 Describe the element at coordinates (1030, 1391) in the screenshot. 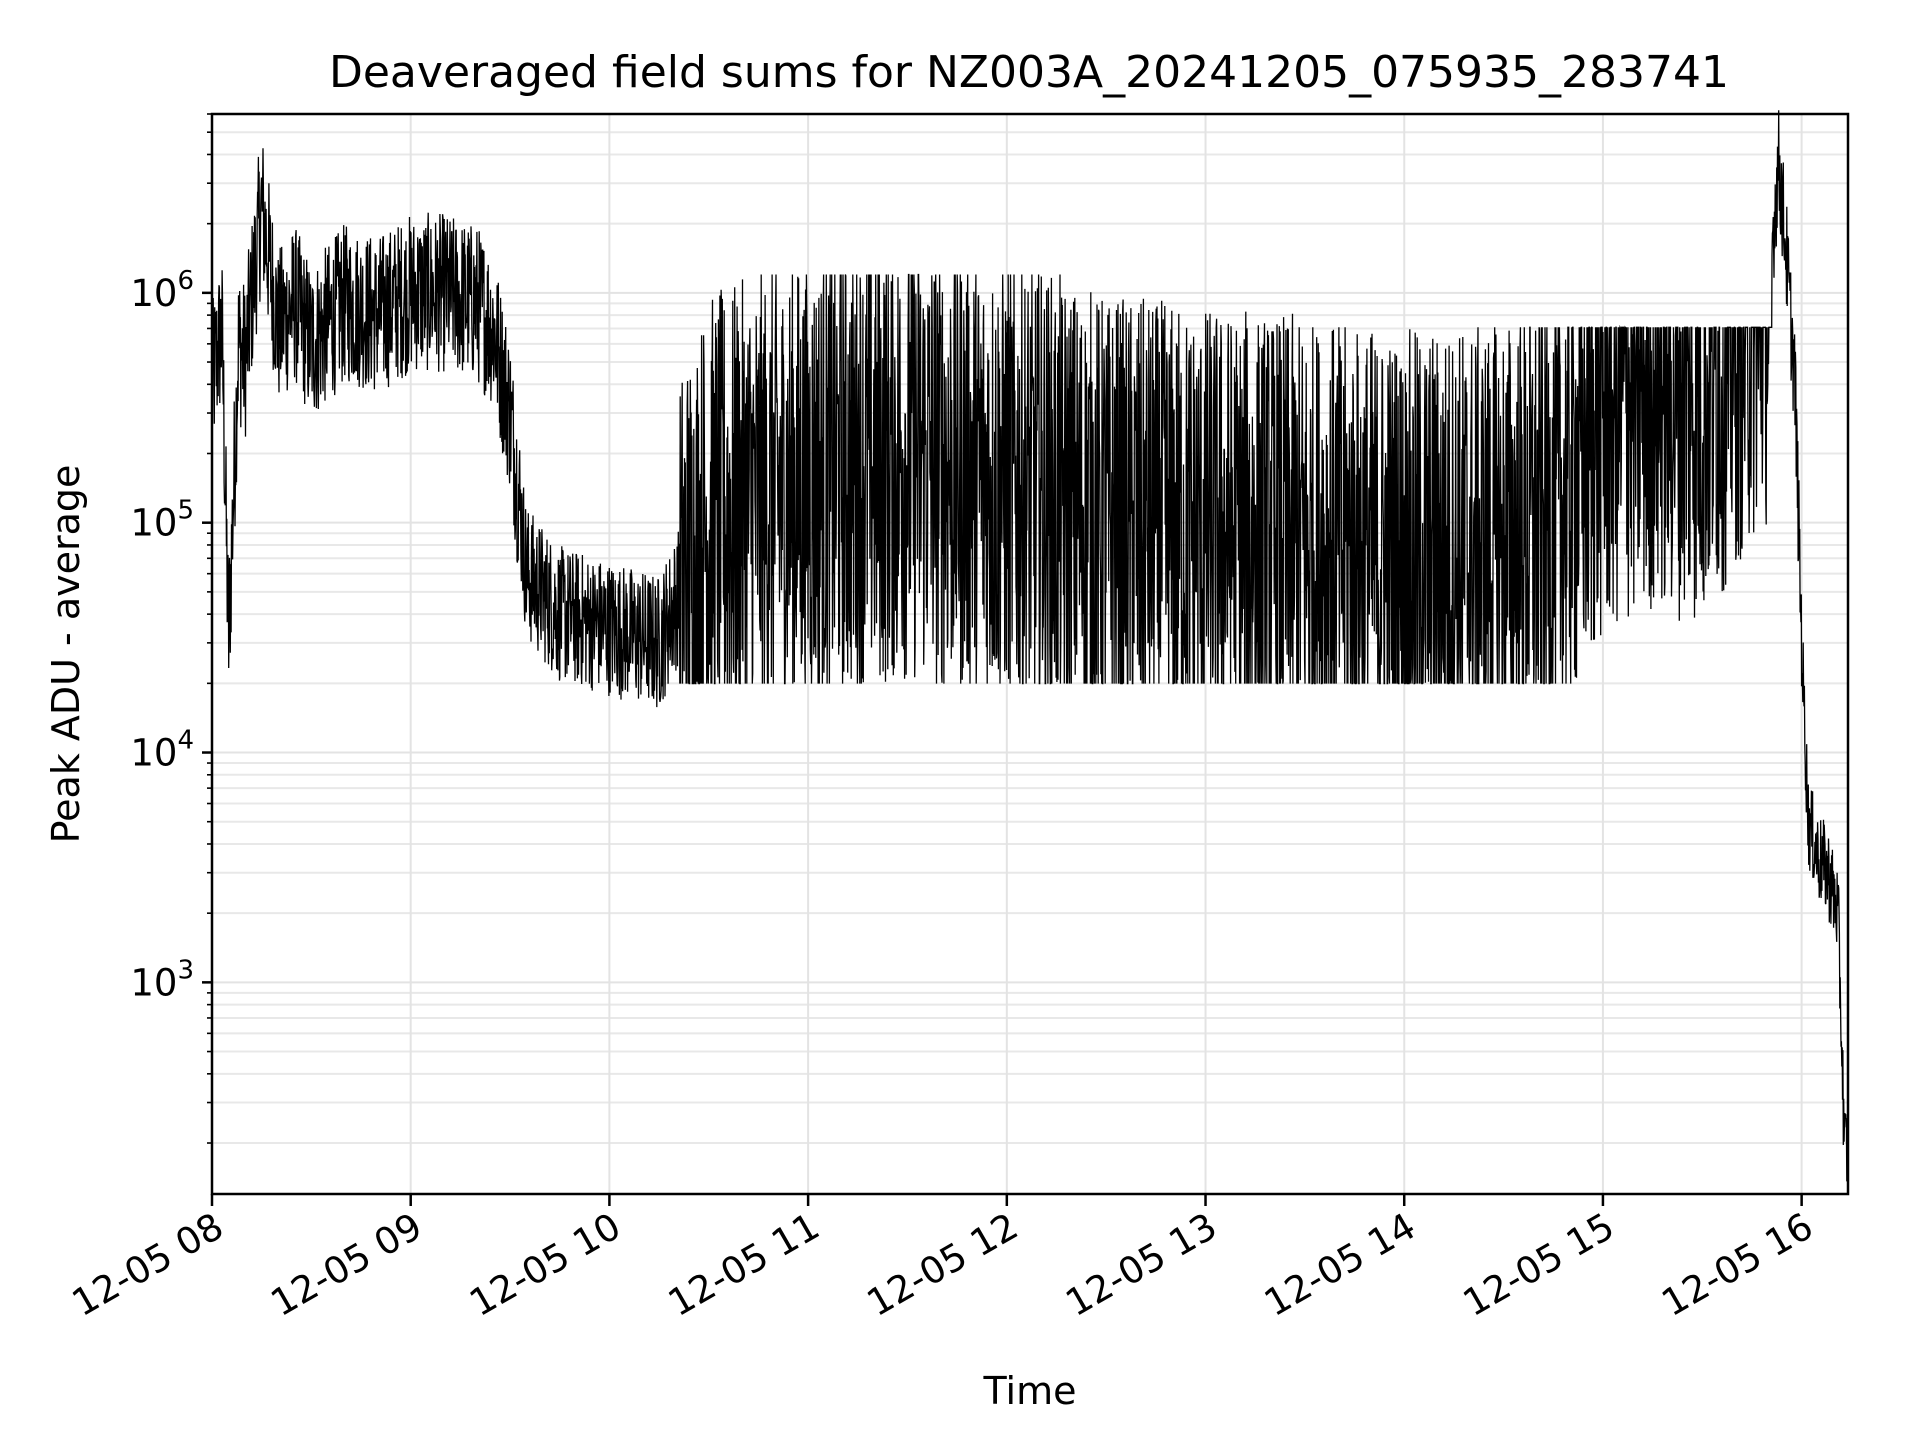

I see `x-axis-label: Time` at that location.